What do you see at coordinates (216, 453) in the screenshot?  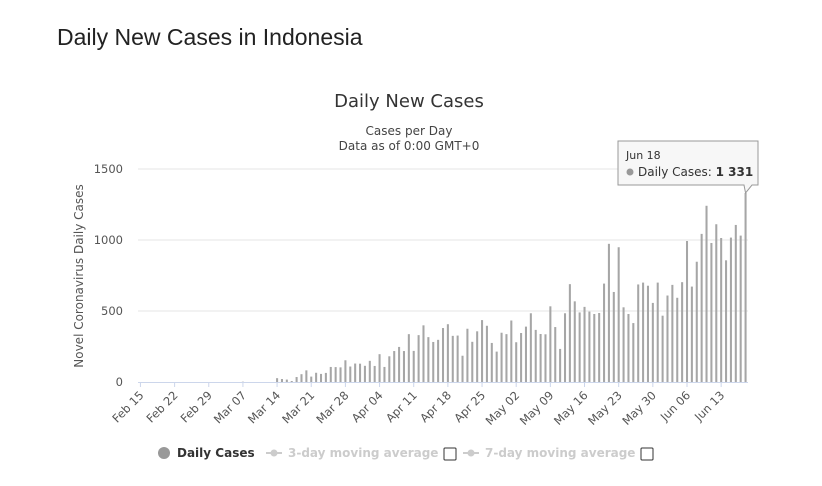 I see `legend-item-label: Daily Cases` at bounding box center [216, 453].